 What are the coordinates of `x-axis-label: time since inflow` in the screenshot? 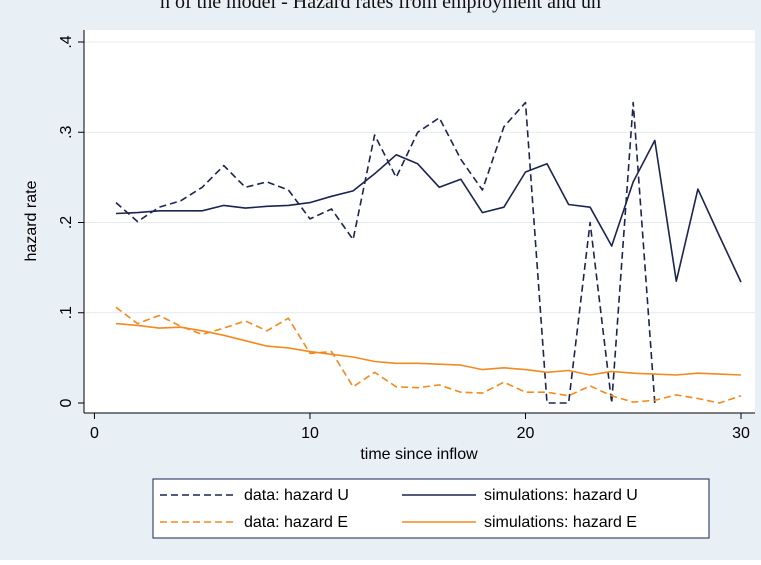 It's located at (419, 454).